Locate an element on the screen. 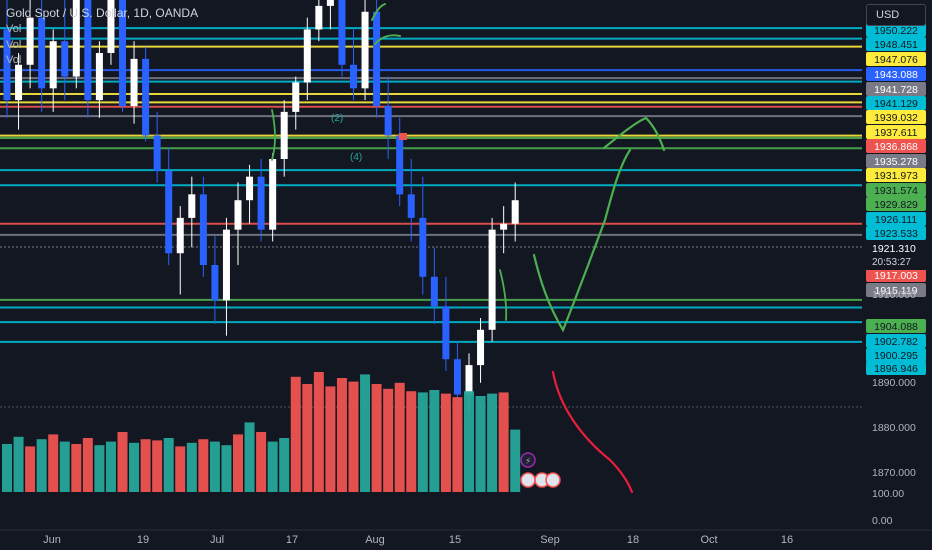 The height and width of the screenshot is (550, 932). price-tick-label: 1890.000 is located at coordinates (894, 383).